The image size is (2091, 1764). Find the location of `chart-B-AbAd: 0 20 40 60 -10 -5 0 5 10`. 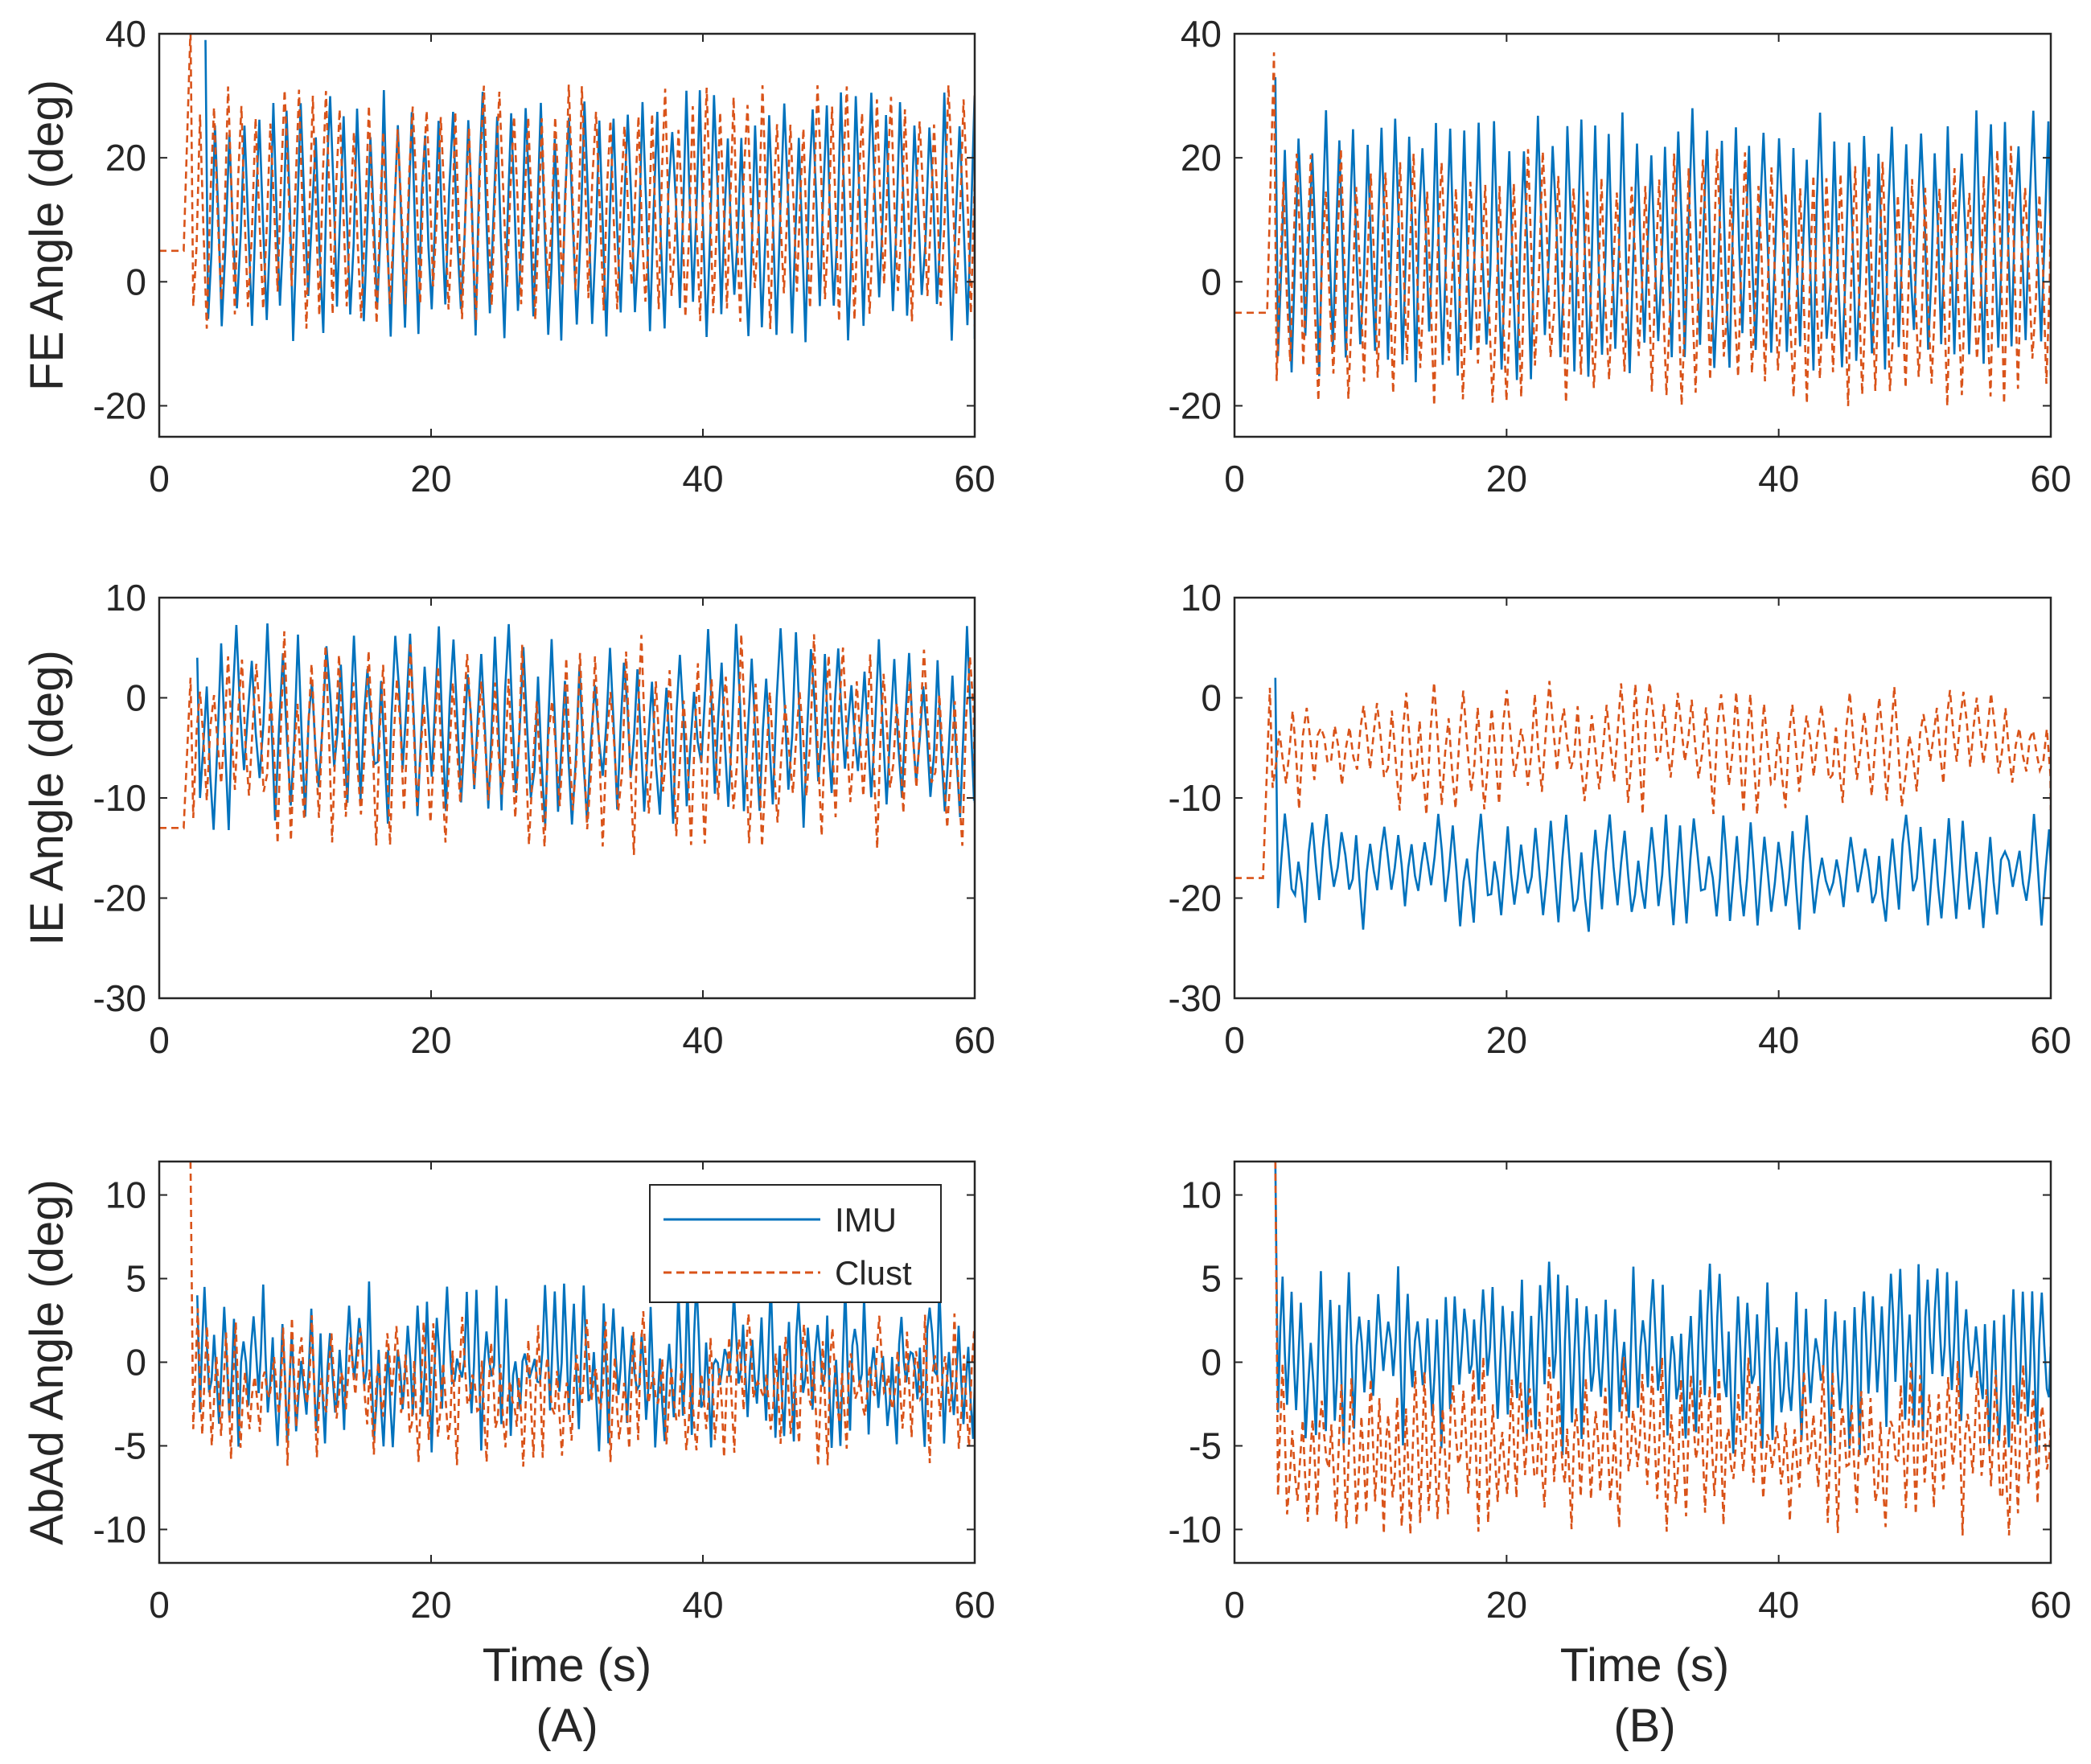

chart-B-AbAd: 0 20 40 60 -10 -5 0 5 10 is located at coordinates (1620, 1393).